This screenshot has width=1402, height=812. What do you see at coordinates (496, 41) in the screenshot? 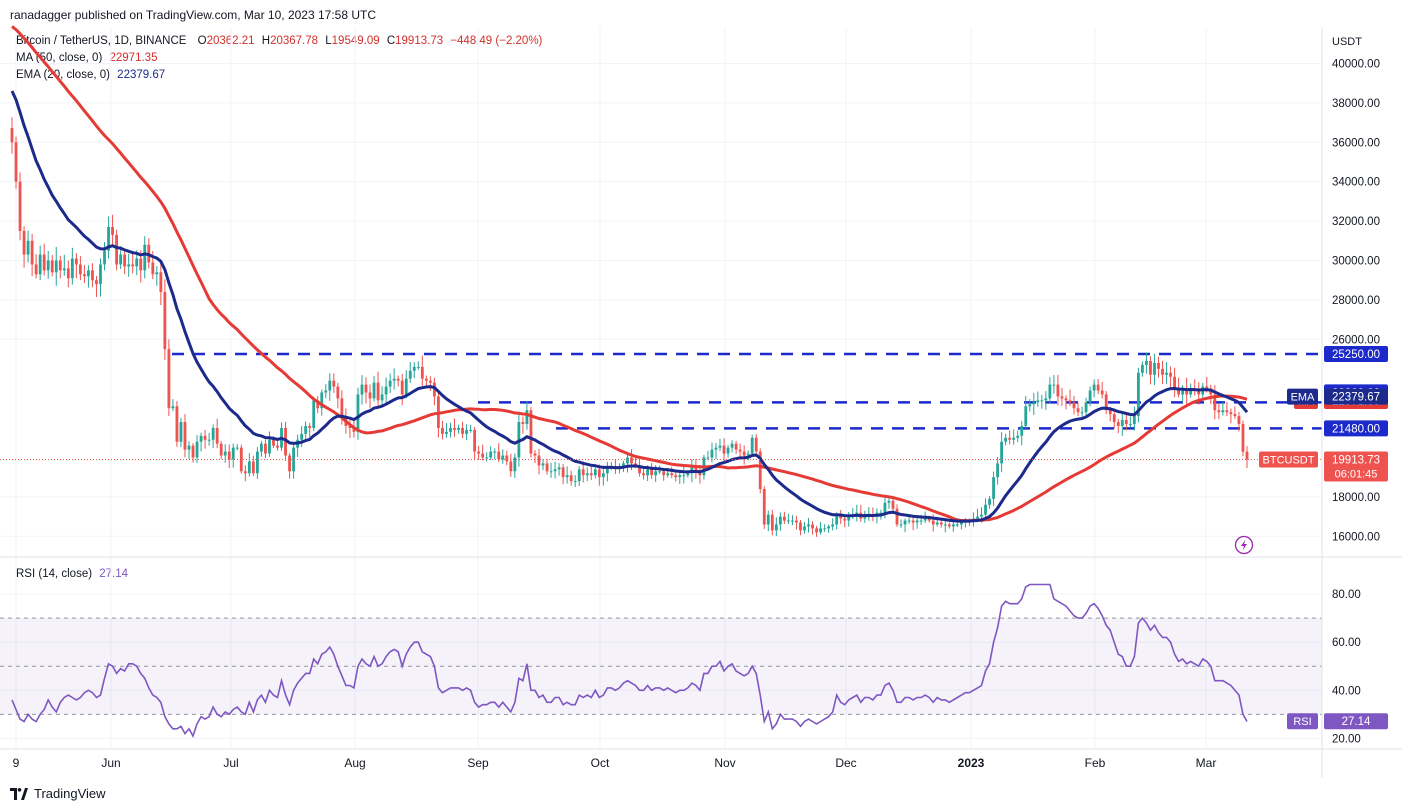
I see `change-value: −448.49 (−2.20%)` at bounding box center [496, 41].